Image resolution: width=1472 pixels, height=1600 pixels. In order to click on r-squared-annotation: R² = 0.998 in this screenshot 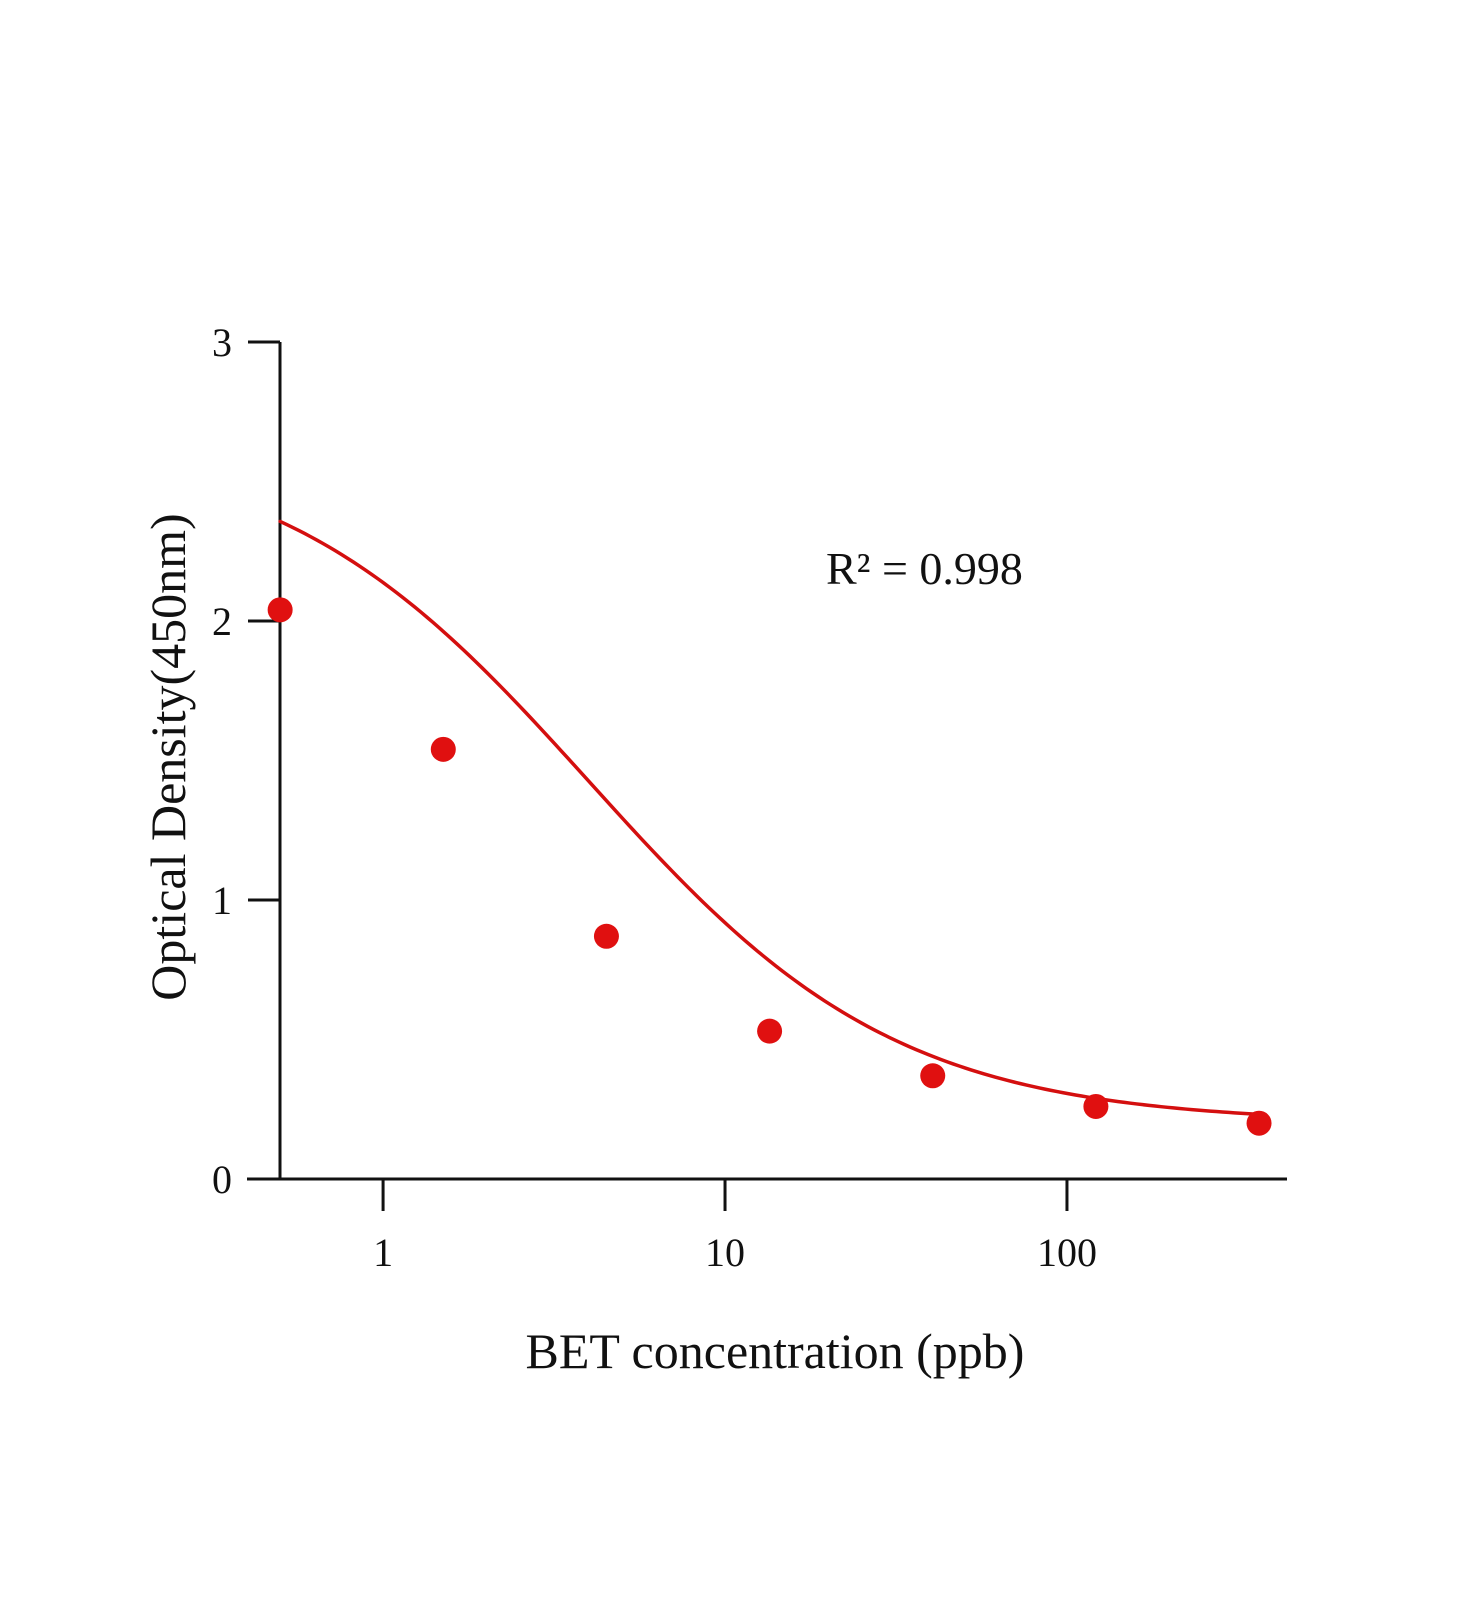, I will do `click(924, 568)`.